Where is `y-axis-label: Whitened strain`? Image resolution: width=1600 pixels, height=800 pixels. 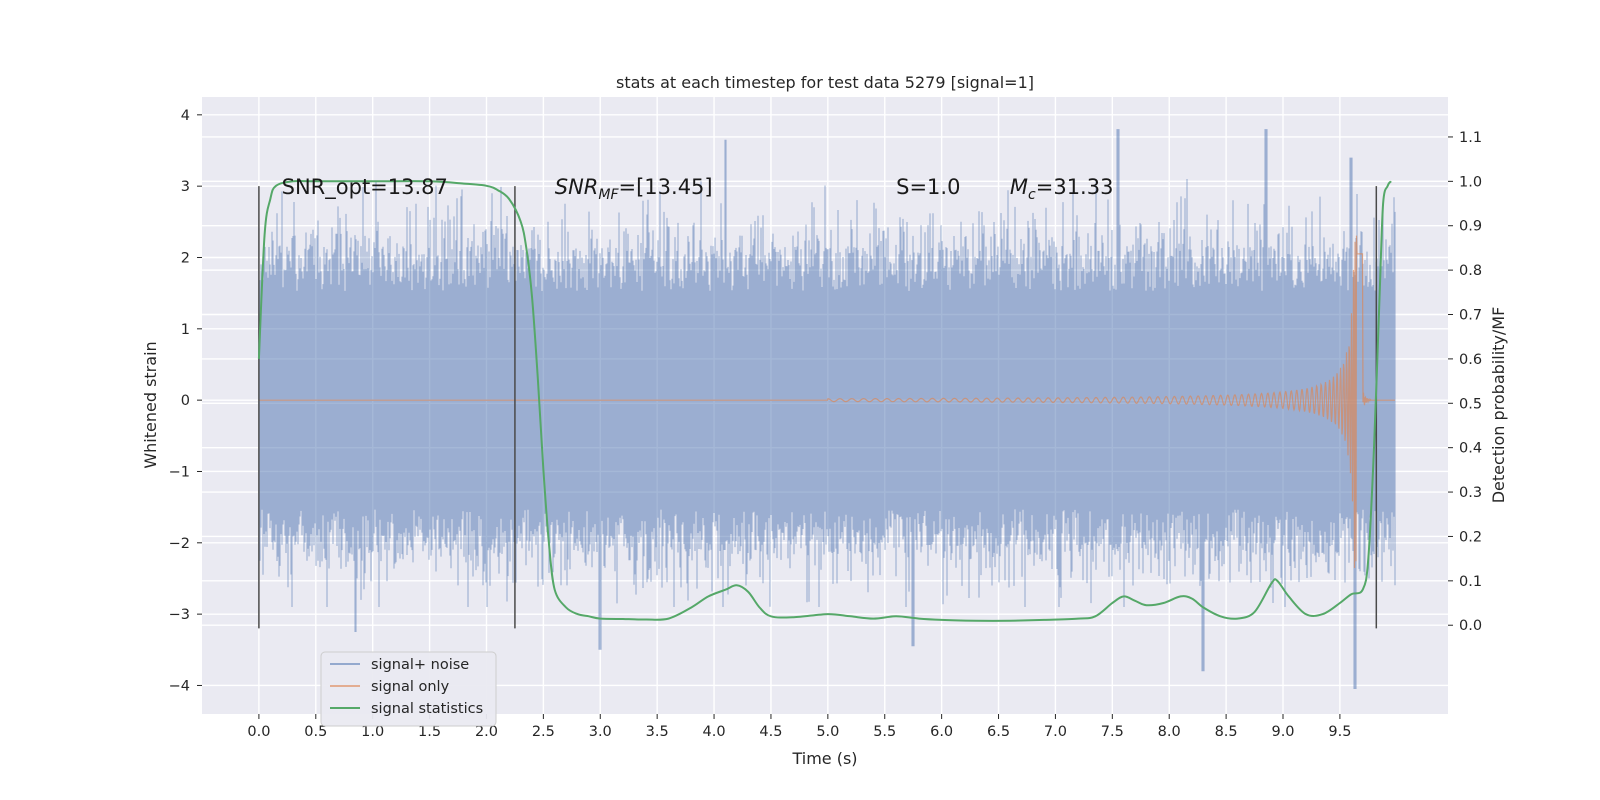 y-axis-label: Whitened strain is located at coordinates (150, 404).